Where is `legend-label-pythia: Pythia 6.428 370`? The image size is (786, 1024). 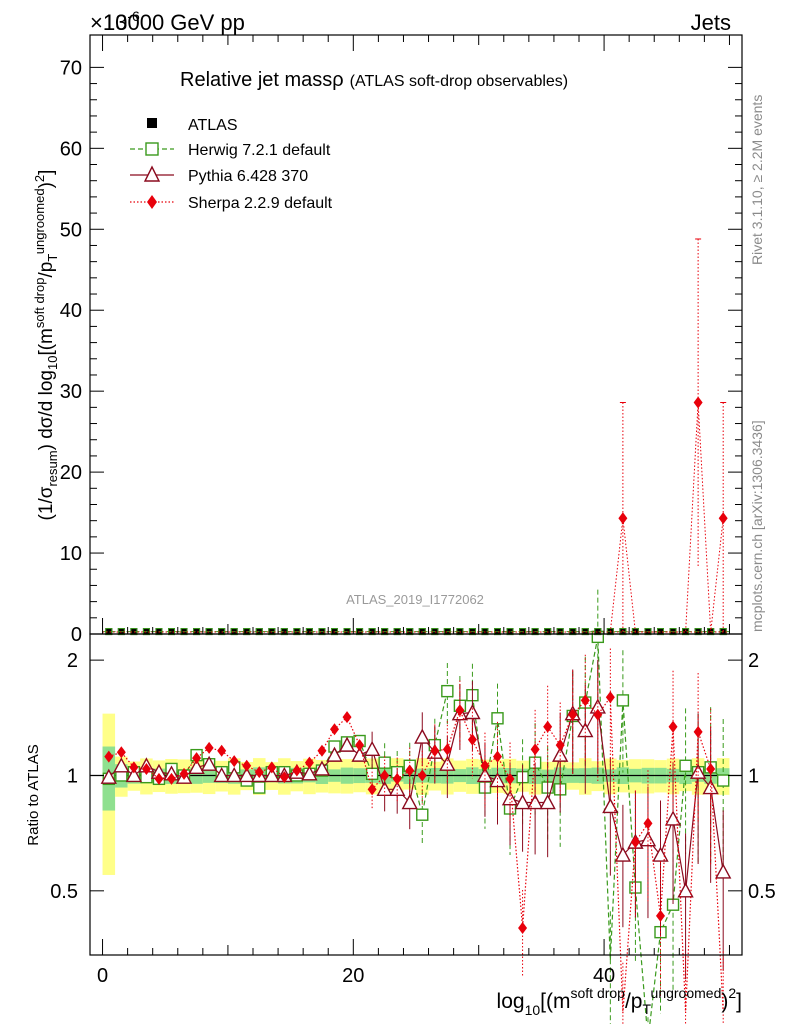
legend-label-pythia: Pythia 6.428 370 is located at coordinates (248, 176).